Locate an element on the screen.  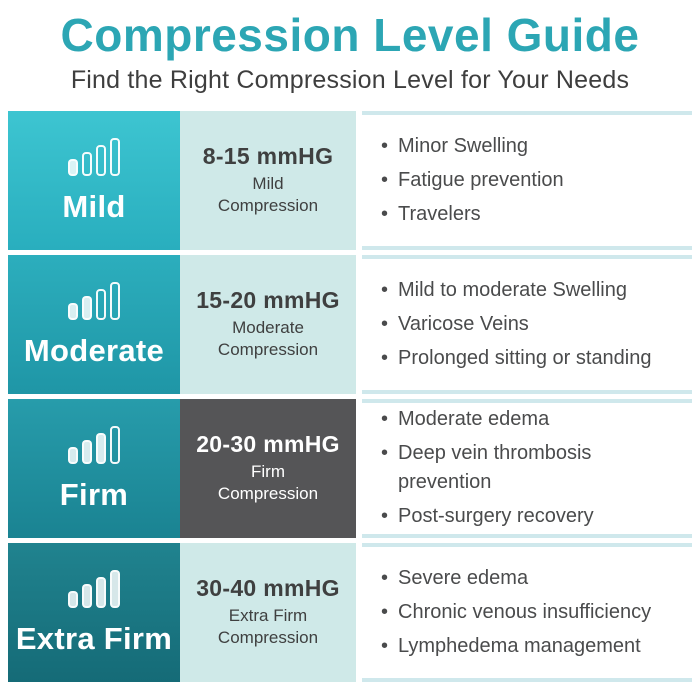
level-tile-firm: Firm is located at coordinates (94, 468).